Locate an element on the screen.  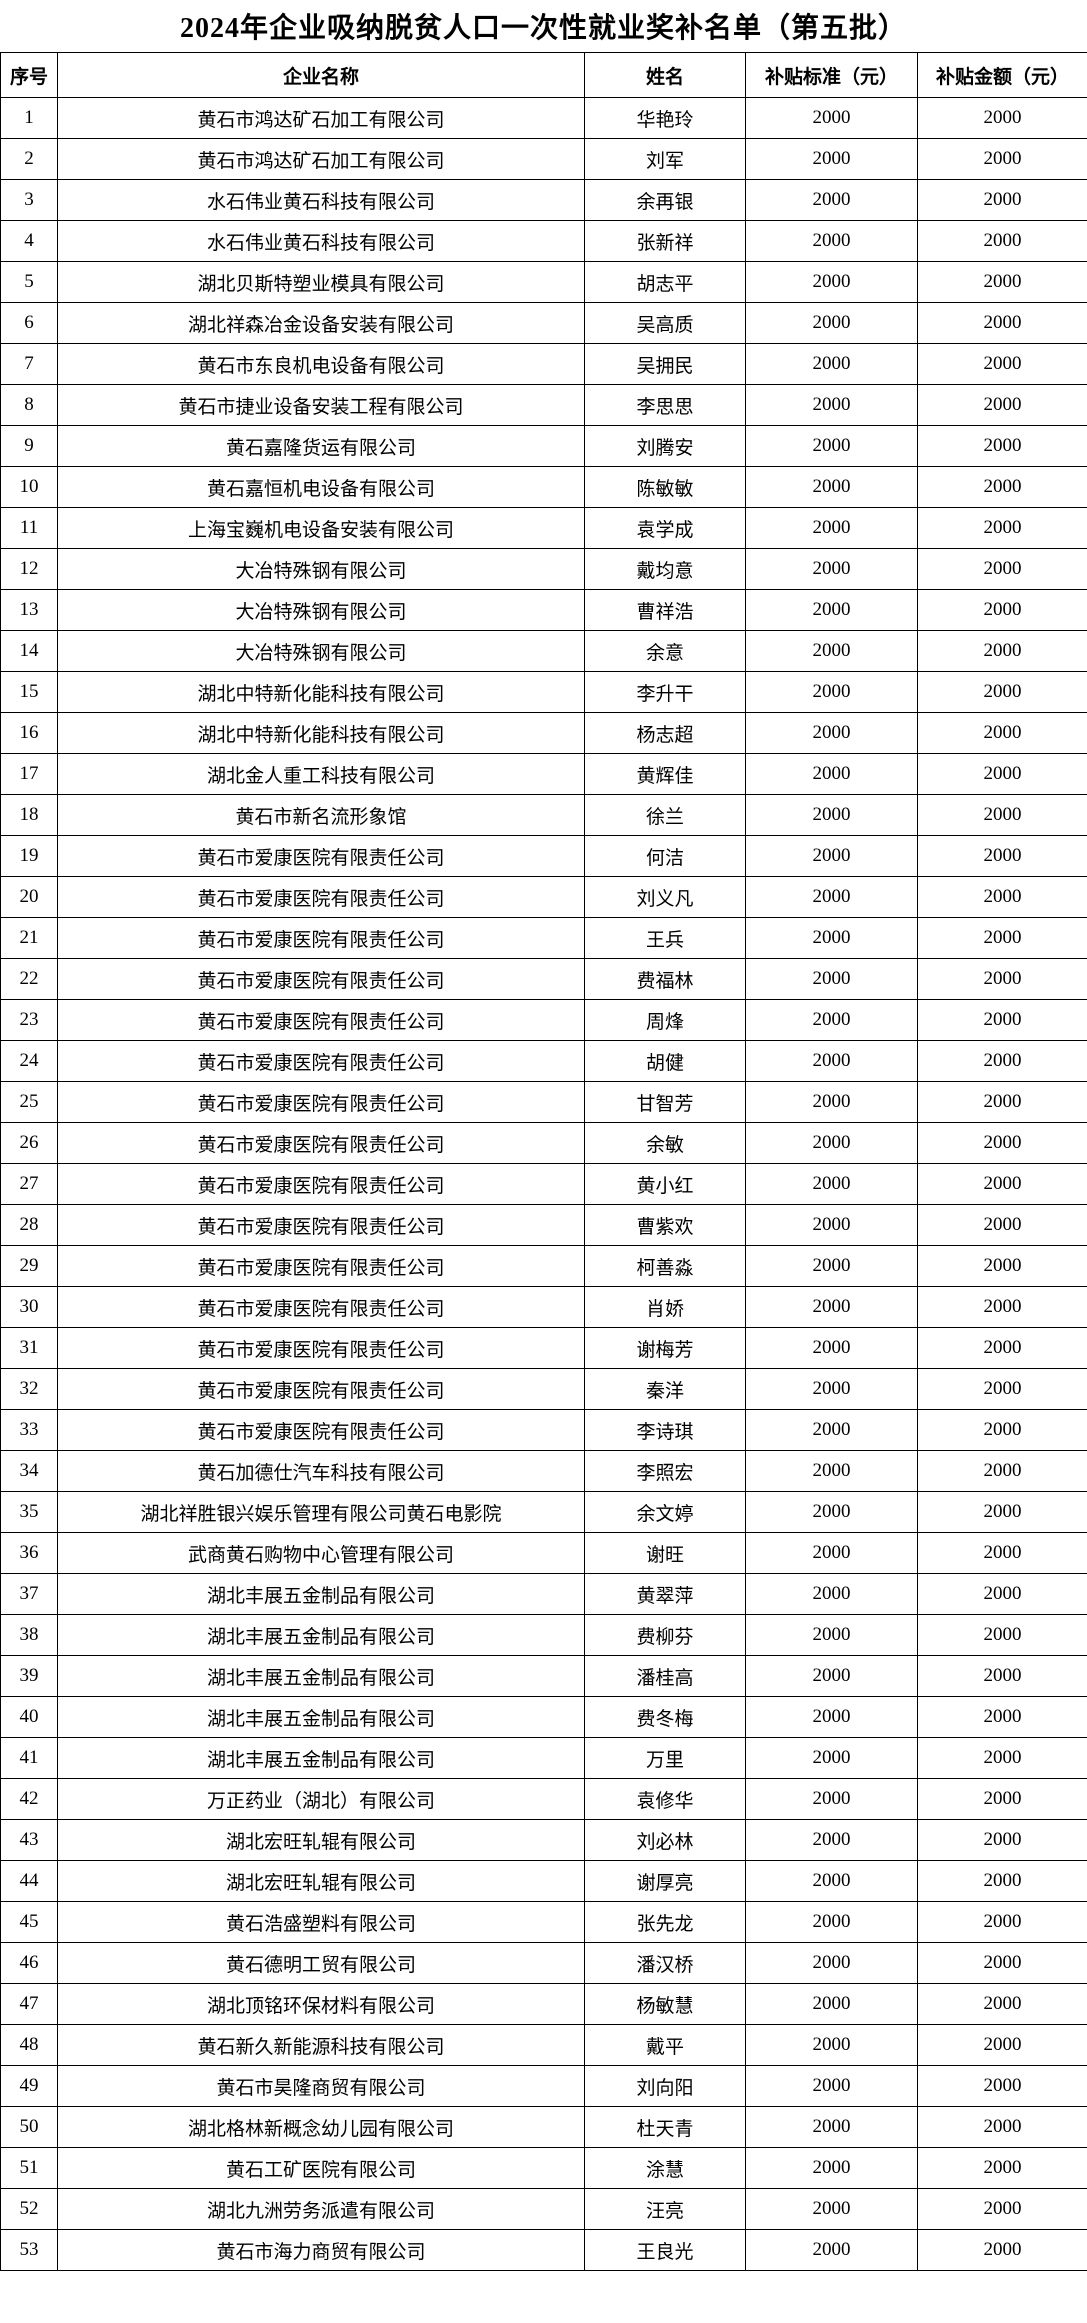
row-index: 26 is located at coordinates (29, 1143).